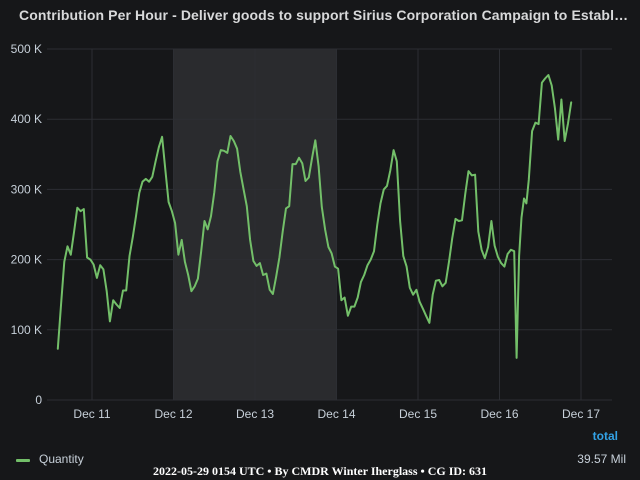 The image size is (640, 480). What do you see at coordinates (321, 460) in the screenshot?
I see `legend-item-quantity: Quantity 39.57 Mil` at bounding box center [321, 460].